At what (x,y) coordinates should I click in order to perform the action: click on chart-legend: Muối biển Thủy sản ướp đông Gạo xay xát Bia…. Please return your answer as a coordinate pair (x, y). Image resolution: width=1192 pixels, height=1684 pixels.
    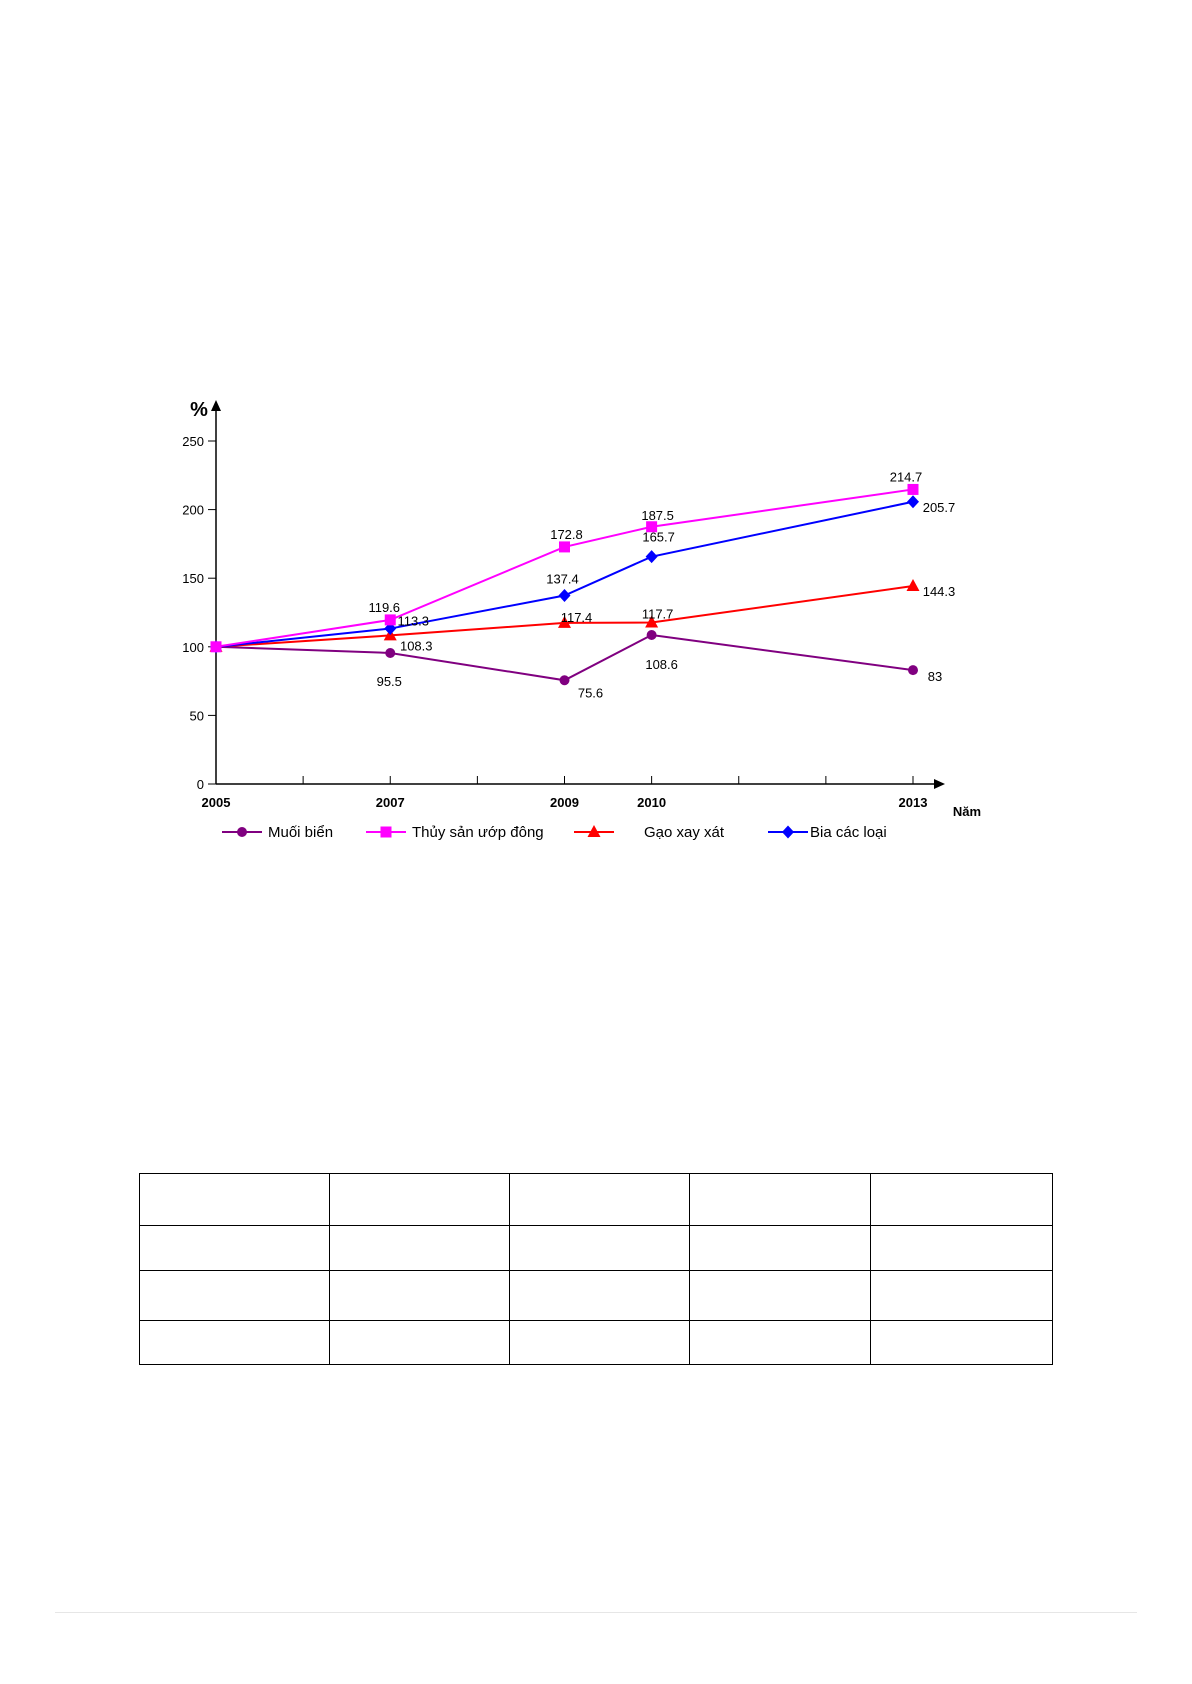
    Looking at the image, I should click on (554, 832).